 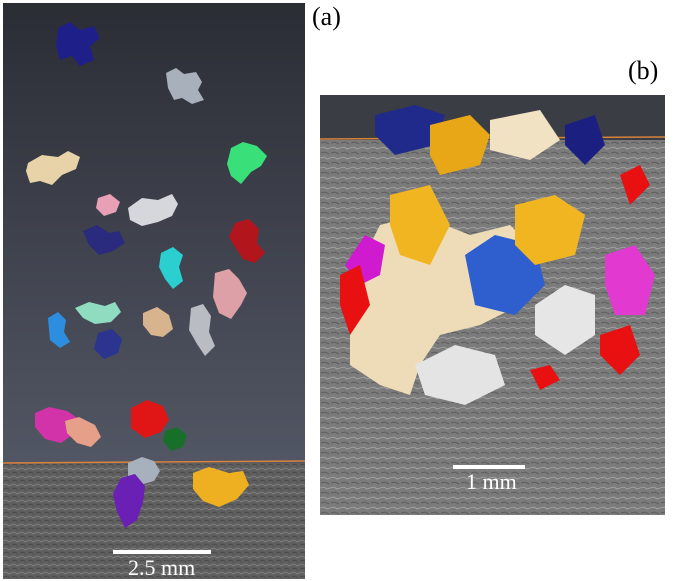 What do you see at coordinates (247, 241) in the screenshot?
I see `darkred-particle` at bounding box center [247, 241].